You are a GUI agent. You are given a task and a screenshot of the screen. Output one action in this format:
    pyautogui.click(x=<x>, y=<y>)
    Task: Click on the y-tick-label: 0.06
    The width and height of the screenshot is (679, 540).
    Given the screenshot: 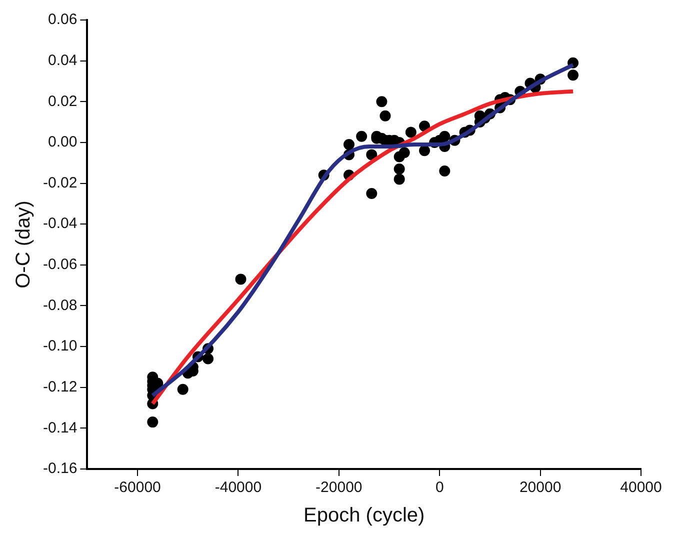 What is the action you would take?
    pyautogui.click(x=63, y=19)
    